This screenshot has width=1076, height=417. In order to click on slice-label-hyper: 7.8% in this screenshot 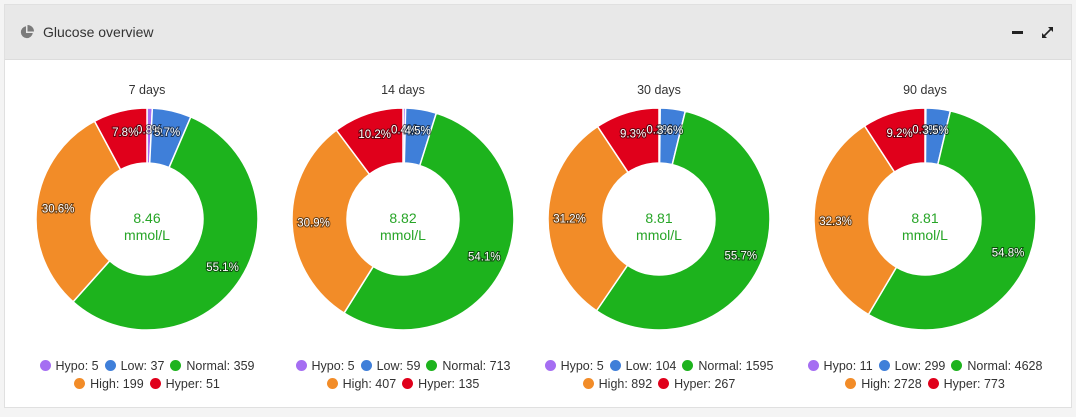, I will do `click(125, 133)`.